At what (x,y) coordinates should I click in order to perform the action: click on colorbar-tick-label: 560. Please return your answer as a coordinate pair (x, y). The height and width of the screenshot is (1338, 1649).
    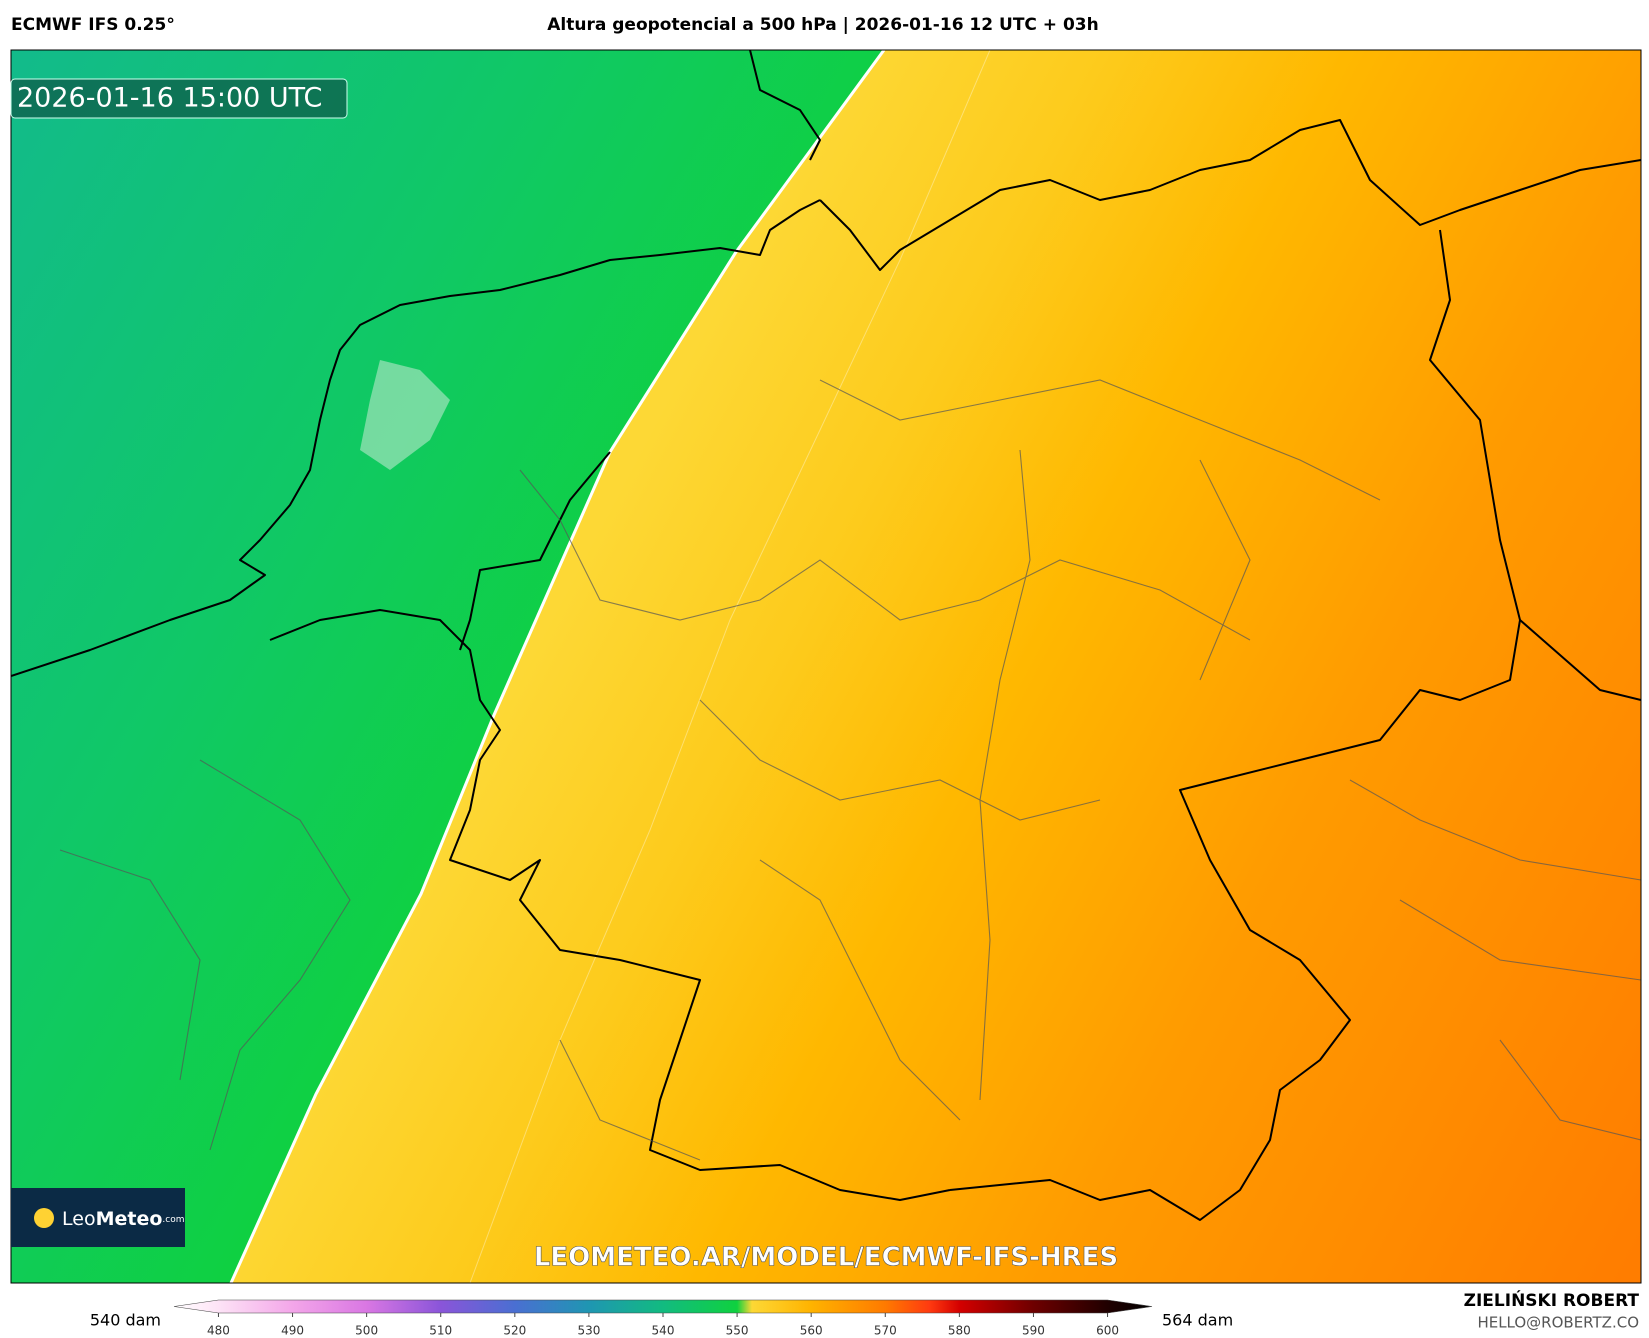
    Looking at the image, I should click on (811, 1331).